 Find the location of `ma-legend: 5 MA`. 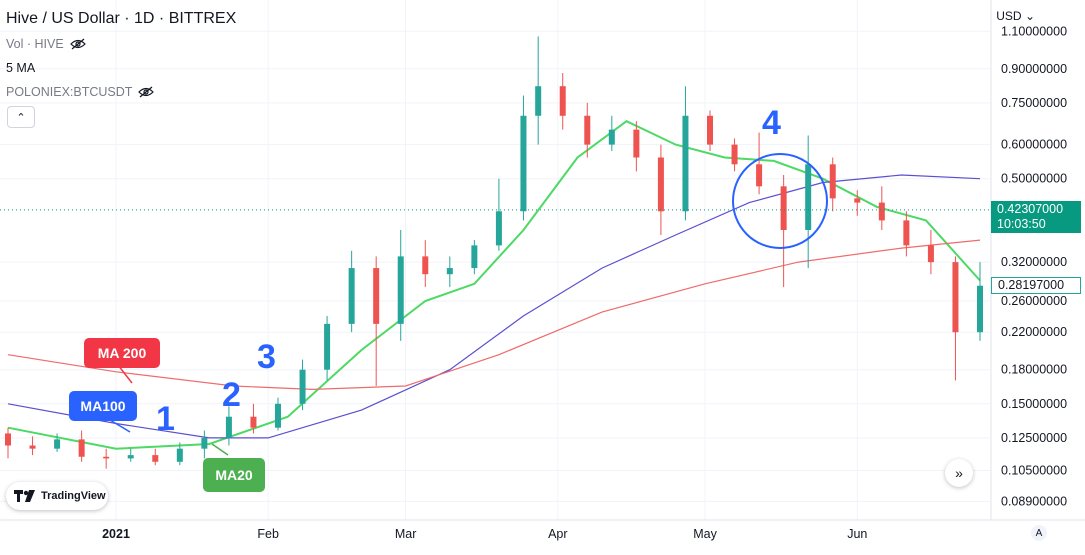

ma-legend: 5 MA is located at coordinates (21, 68).